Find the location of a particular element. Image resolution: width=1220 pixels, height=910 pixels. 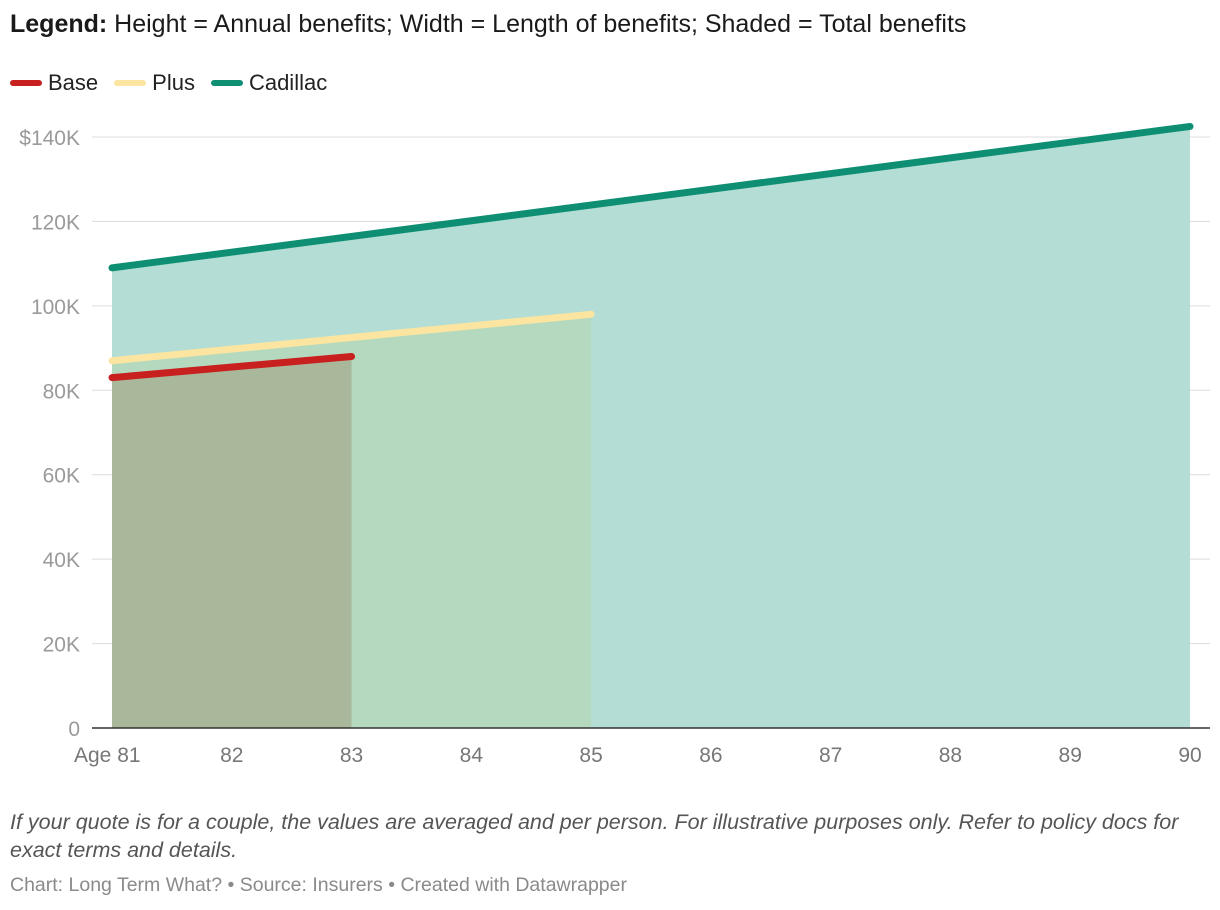

x-tick-label: 87 is located at coordinates (830, 755).